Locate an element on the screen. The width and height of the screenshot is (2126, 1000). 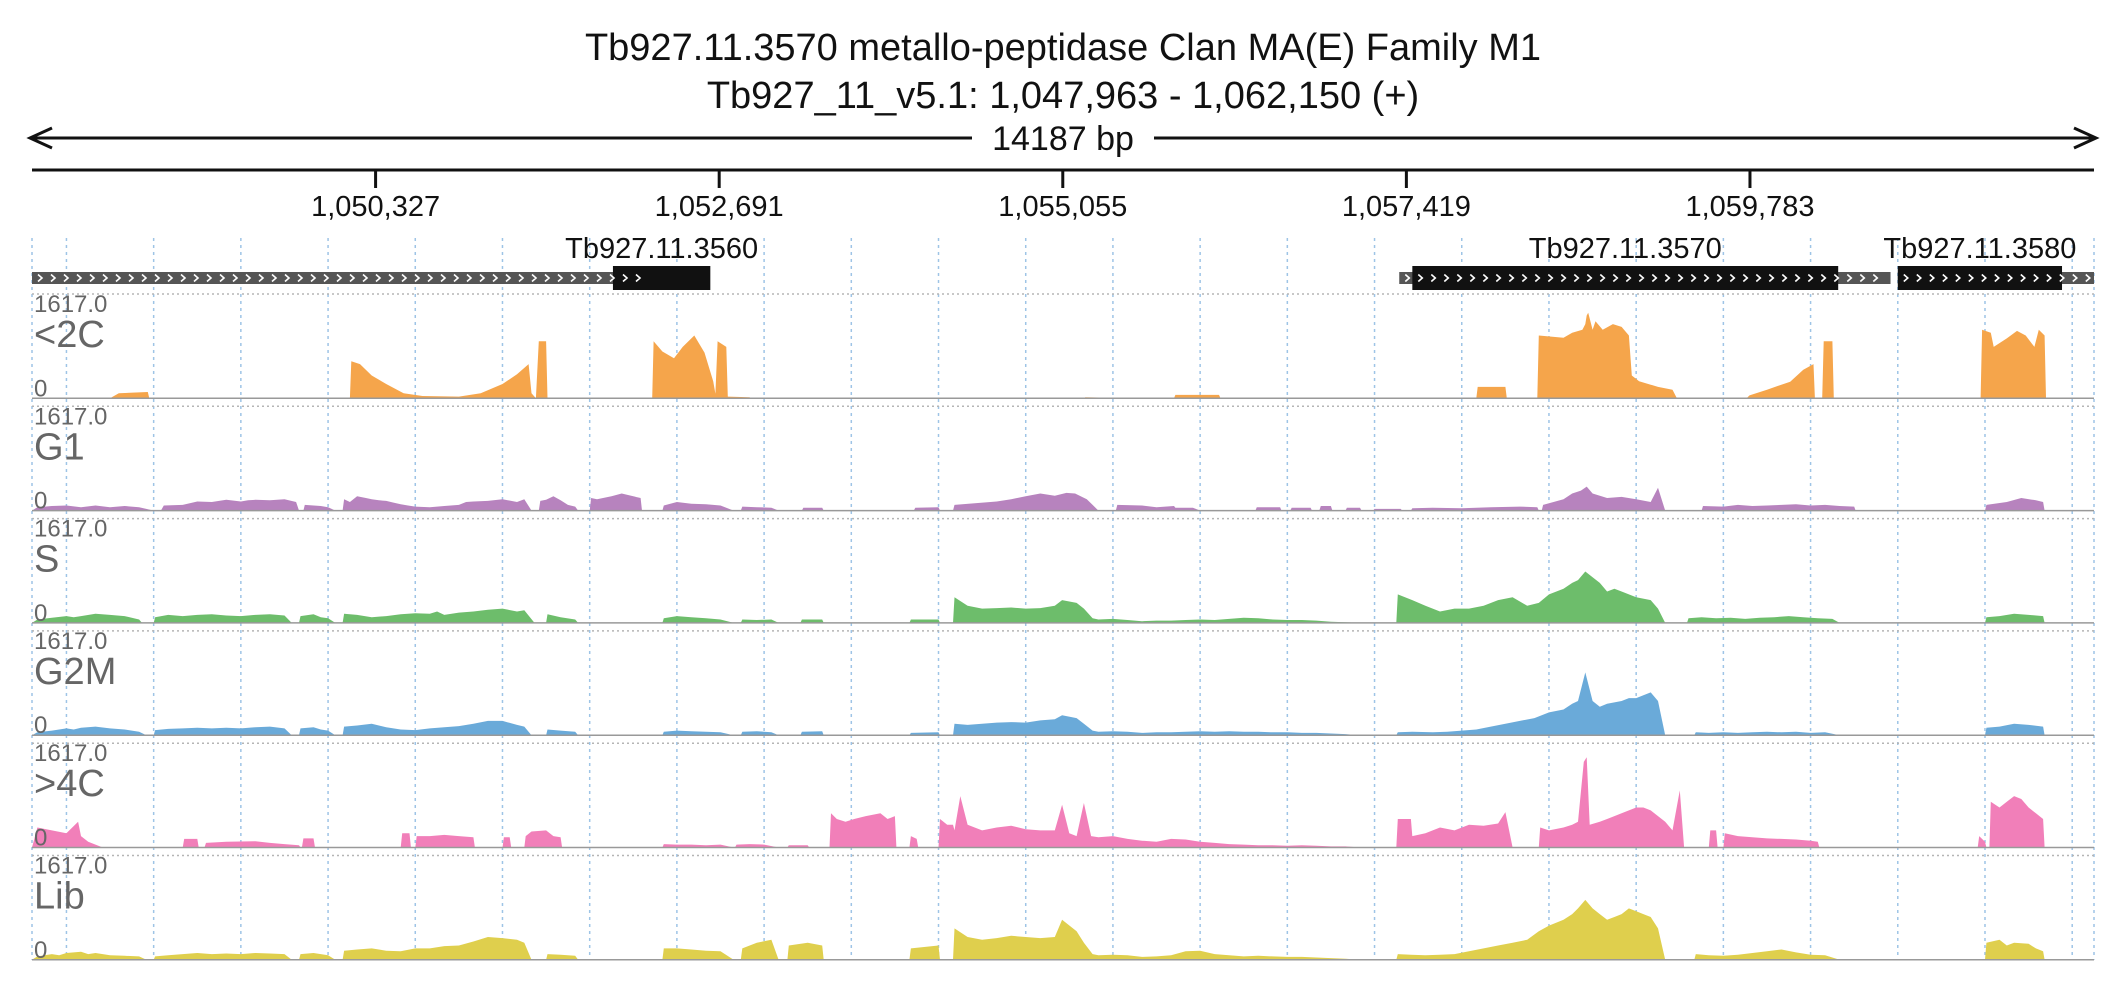
gene-label: Tb927.11.3570 is located at coordinates (1625, 249).